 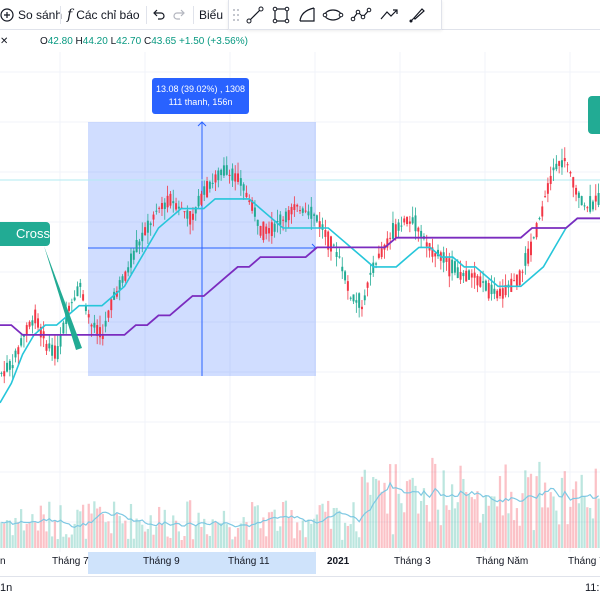 I want to click on time-tick: Tháng 3, so click(x=412, y=561).